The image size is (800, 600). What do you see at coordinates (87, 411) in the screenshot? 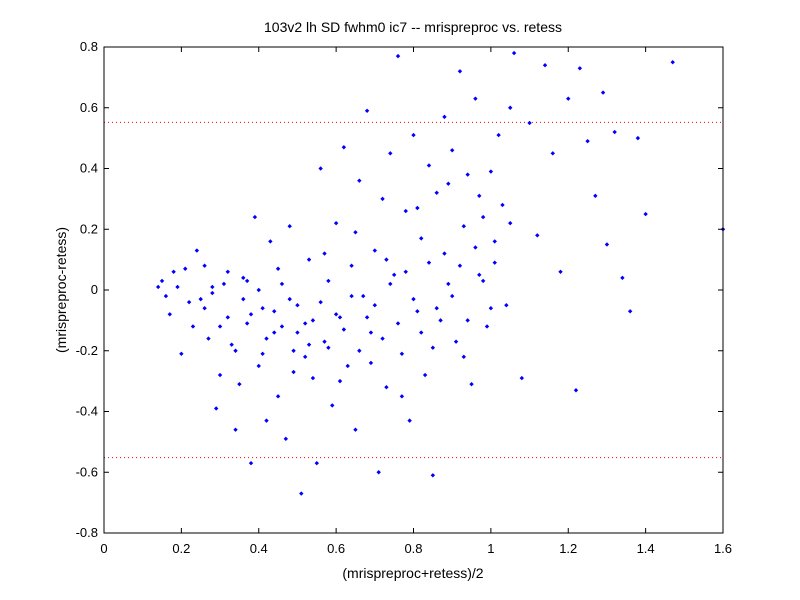
I see `y-tick-label: -0.4` at bounding box center [87, 411].